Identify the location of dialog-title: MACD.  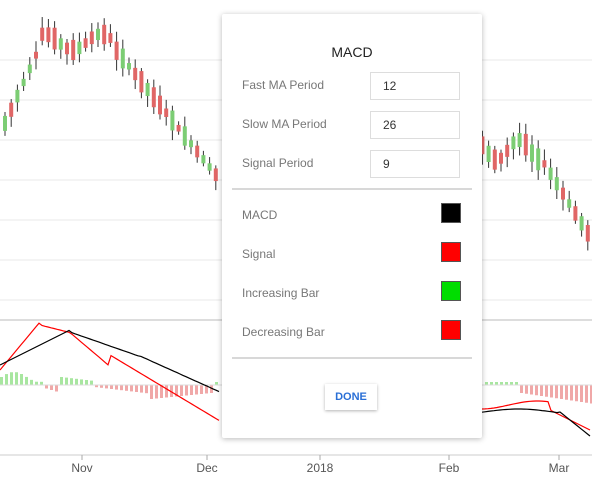
(352, 52).